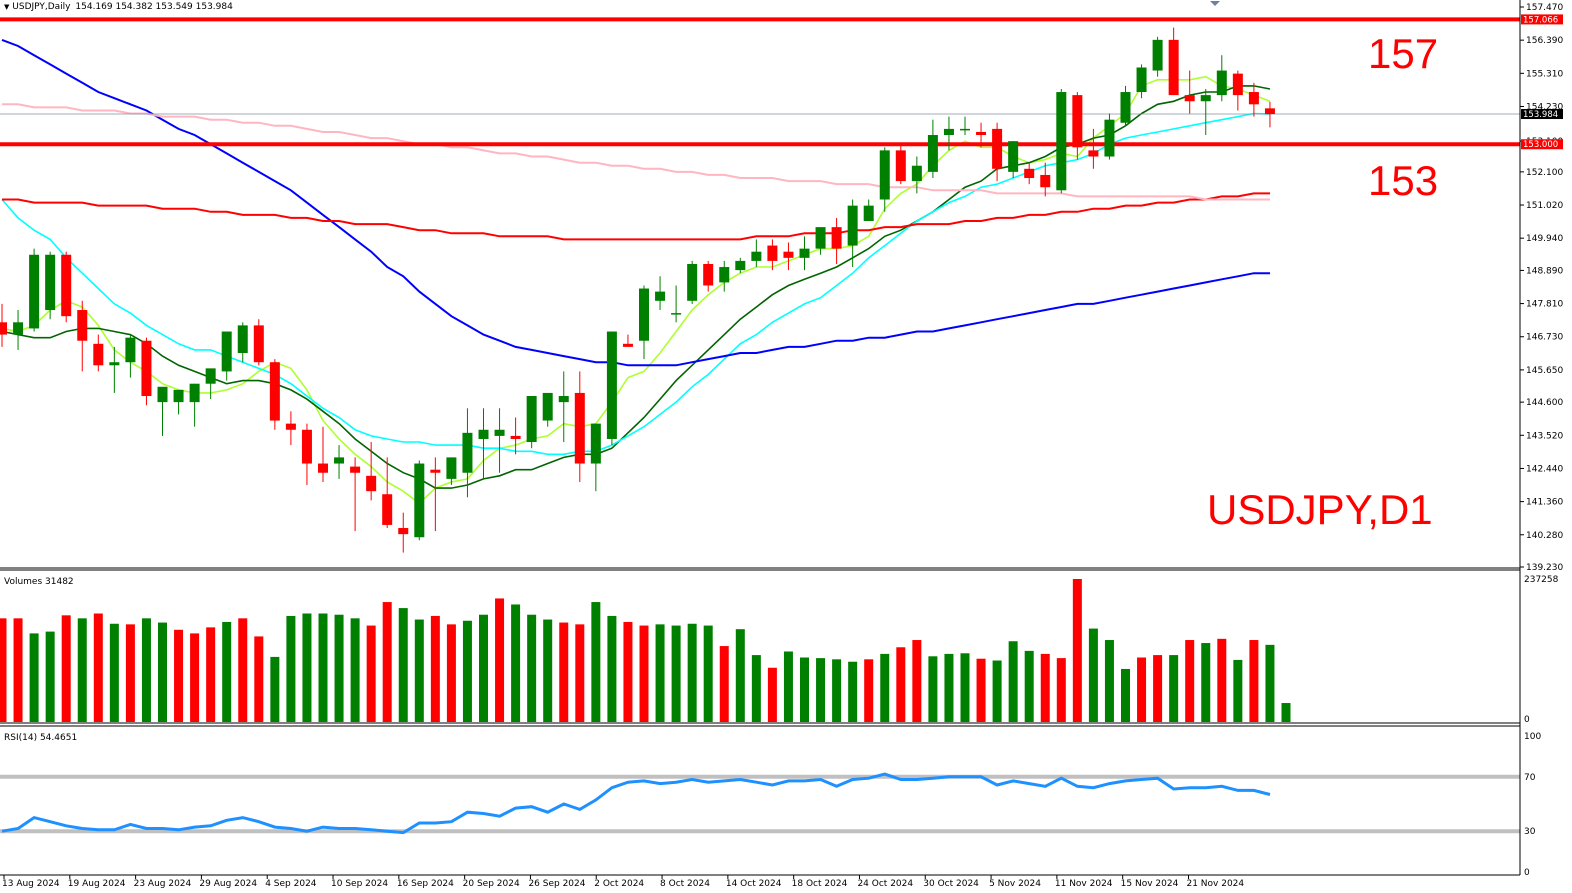 This screenshot has width=1572, height=893. I want to click on time-tick-label: 19 Aug 2024, so click(97, 884).